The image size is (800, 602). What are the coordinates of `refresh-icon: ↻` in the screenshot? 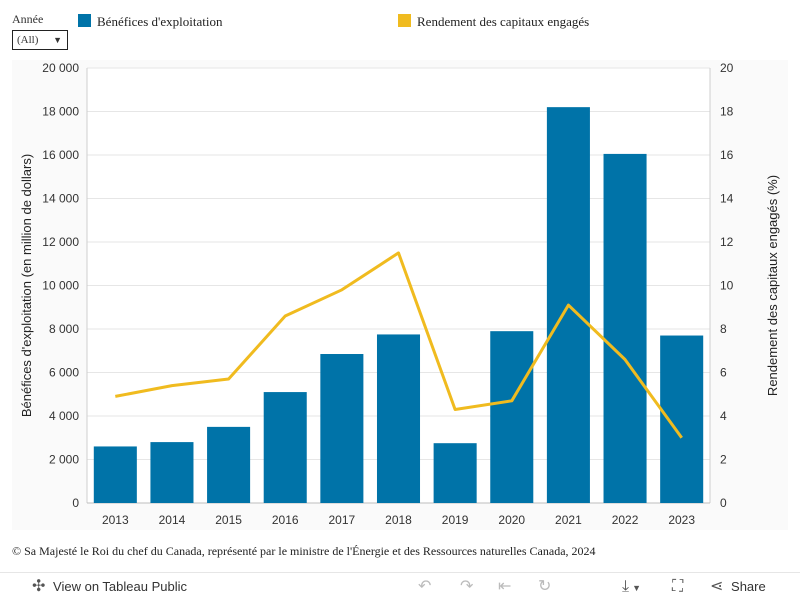 It's located at (545, 586).